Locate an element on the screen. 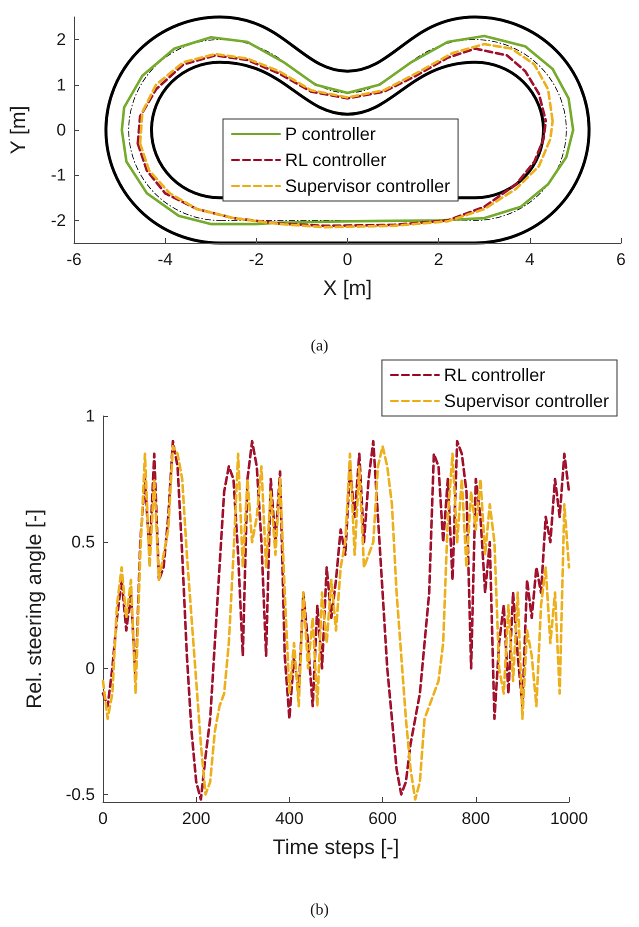 The height and width of the screenshot is (927, 639). y-tick-label: -1 is located at coordinates (58, 175).